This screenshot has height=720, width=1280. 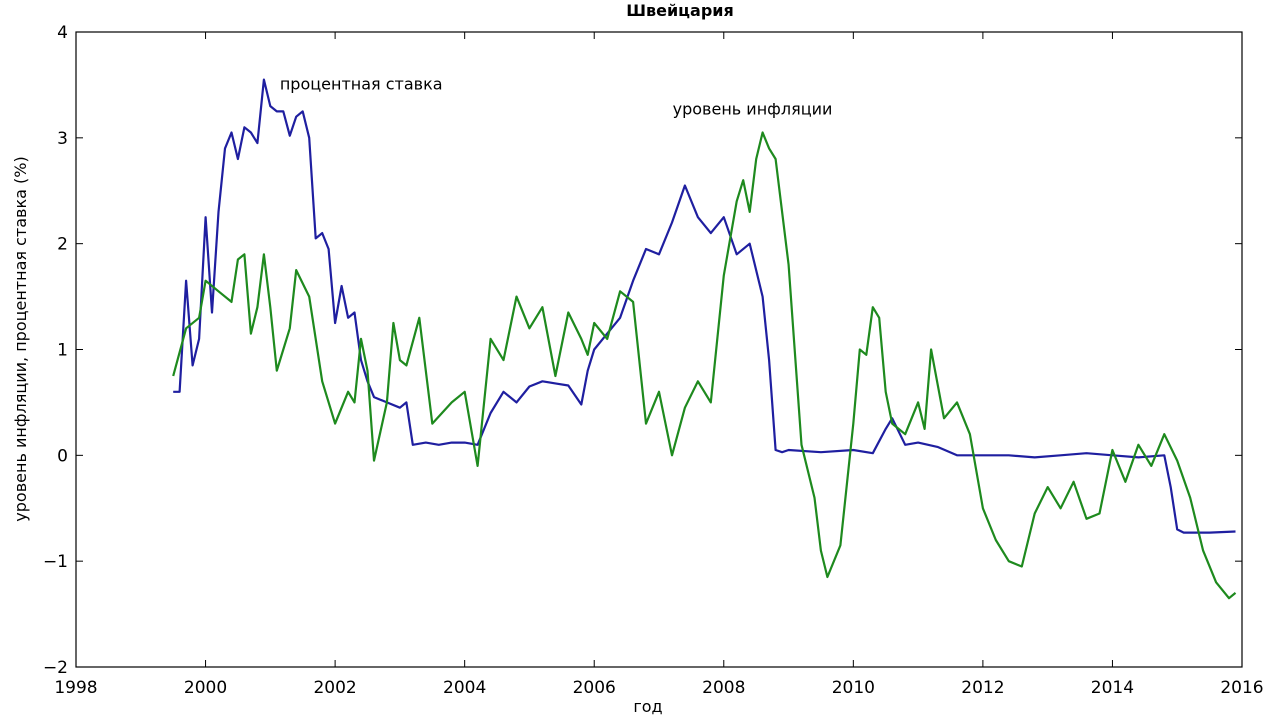 I want to click on x-tick-label: 2006, so click(x=594, y=688).